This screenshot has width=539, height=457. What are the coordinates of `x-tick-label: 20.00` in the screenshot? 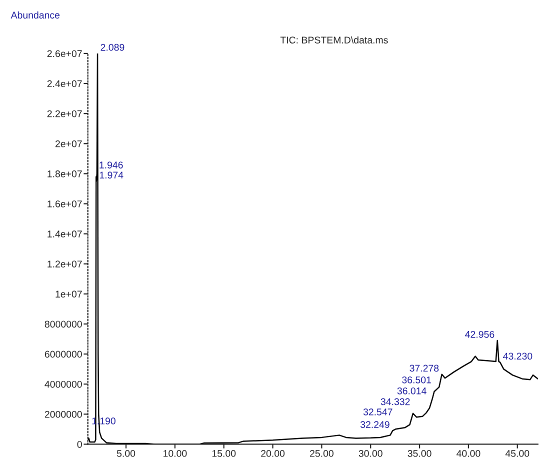 It's located at (273, 453).